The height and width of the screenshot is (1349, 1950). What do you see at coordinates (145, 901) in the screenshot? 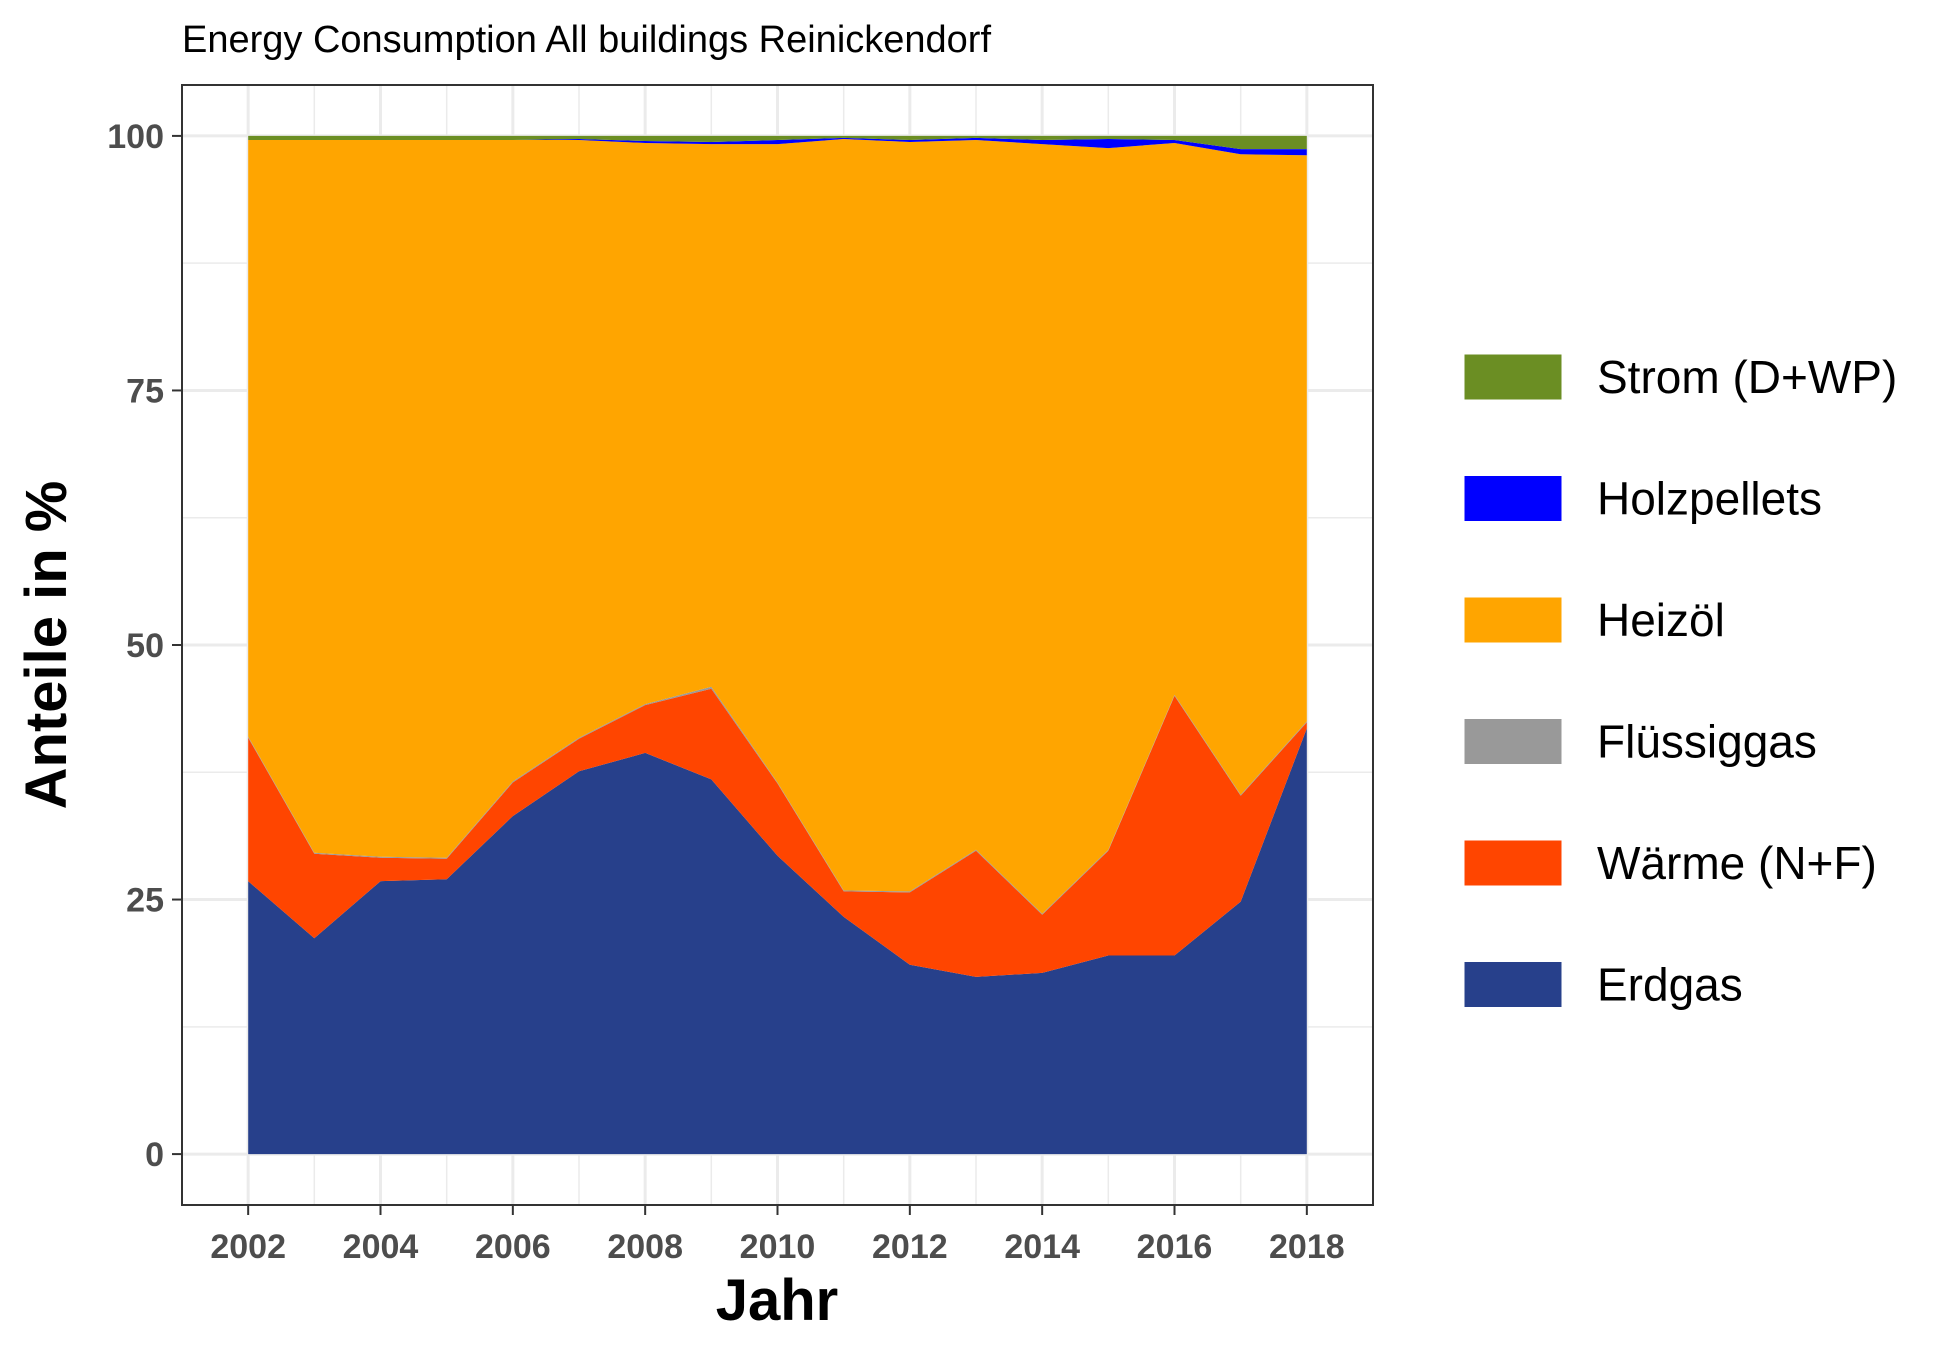
I see `y-tick-label: 25` at bounding box center [145, 901].